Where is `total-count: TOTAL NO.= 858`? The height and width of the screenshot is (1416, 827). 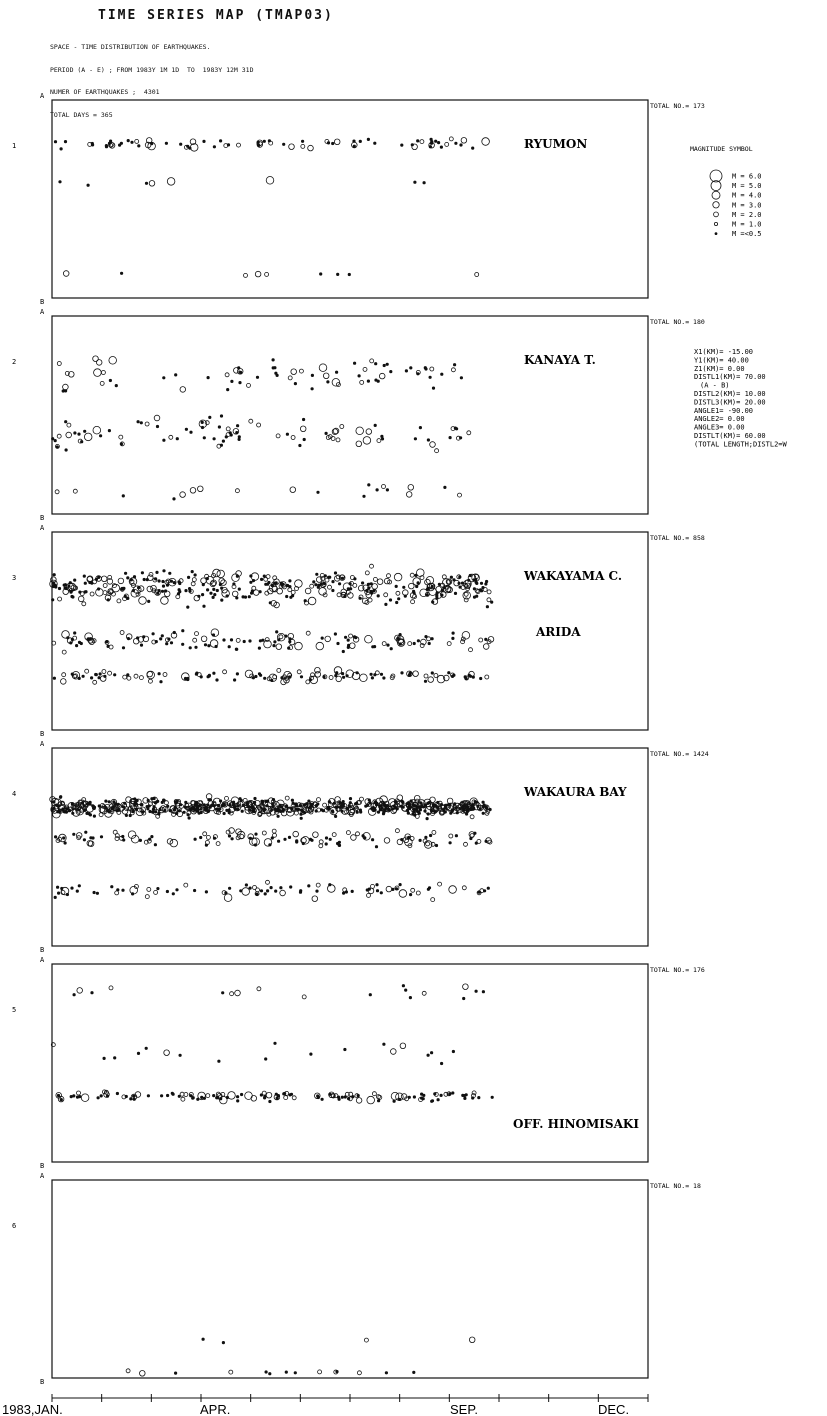 total-count: TOTAL NO.= 858 is located at coordinates (677, 538).